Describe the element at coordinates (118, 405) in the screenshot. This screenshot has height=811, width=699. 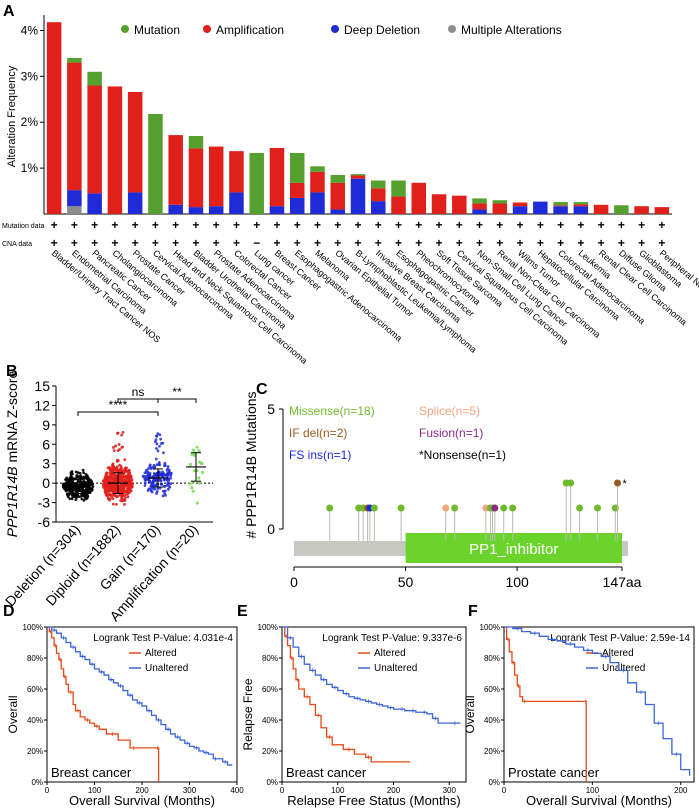
I see `b-comparison-label: ****` at that location.